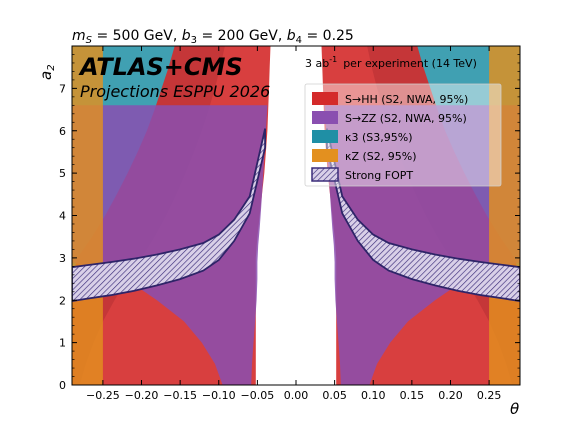 The width and height of the screenshot is (580, 421). Describe the element at coordinates (62, 131) in the screenshot. I see `y-tick-label: 6` at that location.